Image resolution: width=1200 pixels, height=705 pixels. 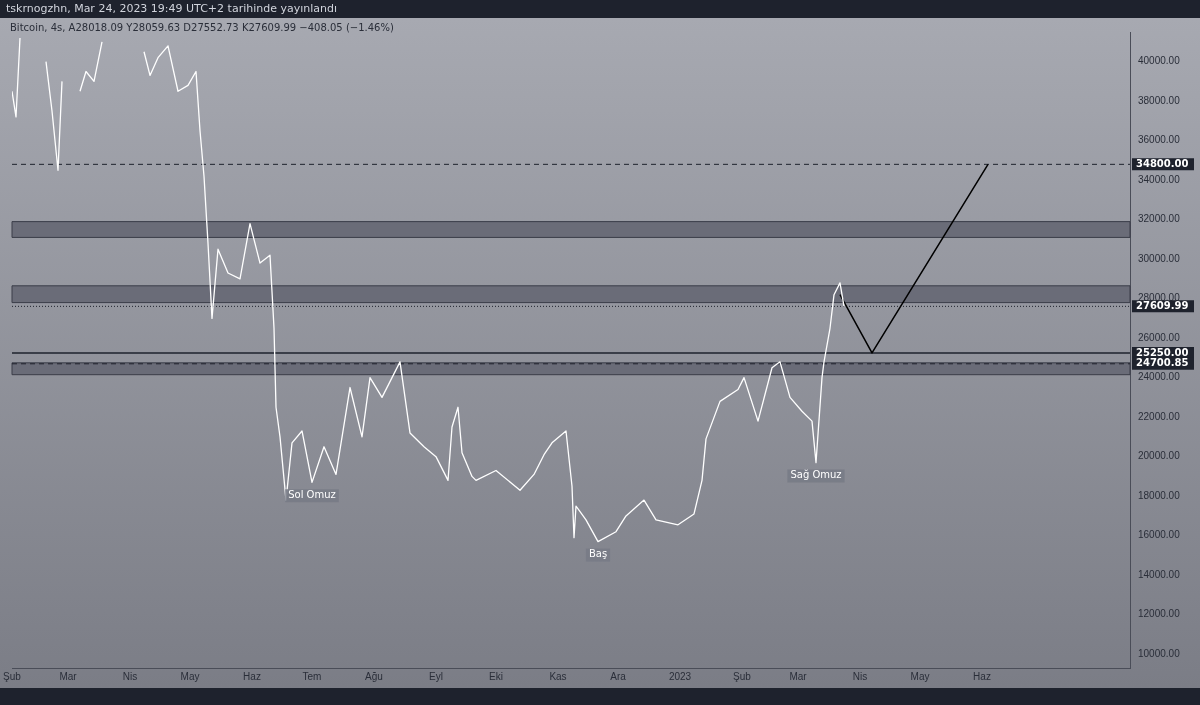 What do you see at coordinates (202, 27) in the screenshot?
I see `chart-subtitle: Bitcoin, 4s, A28018.09 Y28059.63 D27552.73 K27609.99 −408.05 (−1.46%)` at bounding box center [202, 27].